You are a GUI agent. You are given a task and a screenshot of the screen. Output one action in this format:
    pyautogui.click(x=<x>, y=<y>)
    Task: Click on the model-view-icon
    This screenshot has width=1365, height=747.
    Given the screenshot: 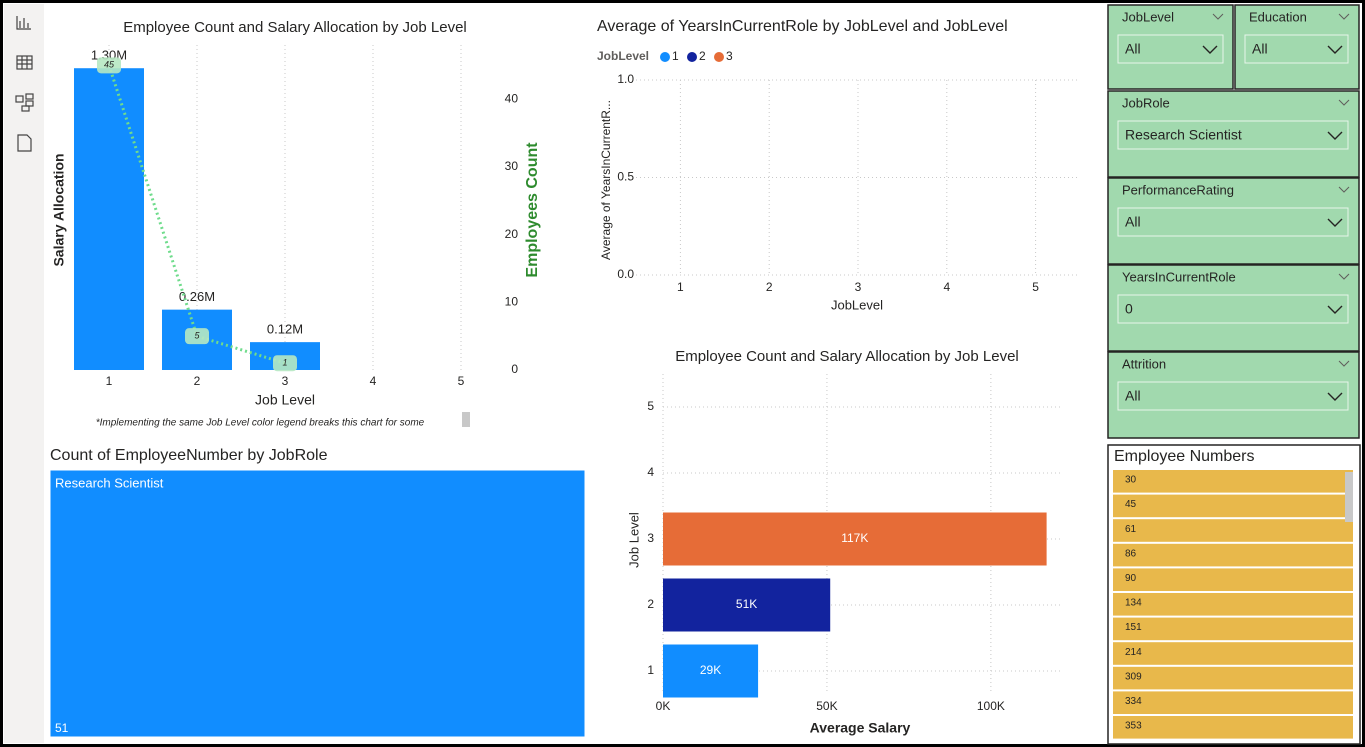 What is the action you would take?
    pyautogui.click(x=24, y=102)
    